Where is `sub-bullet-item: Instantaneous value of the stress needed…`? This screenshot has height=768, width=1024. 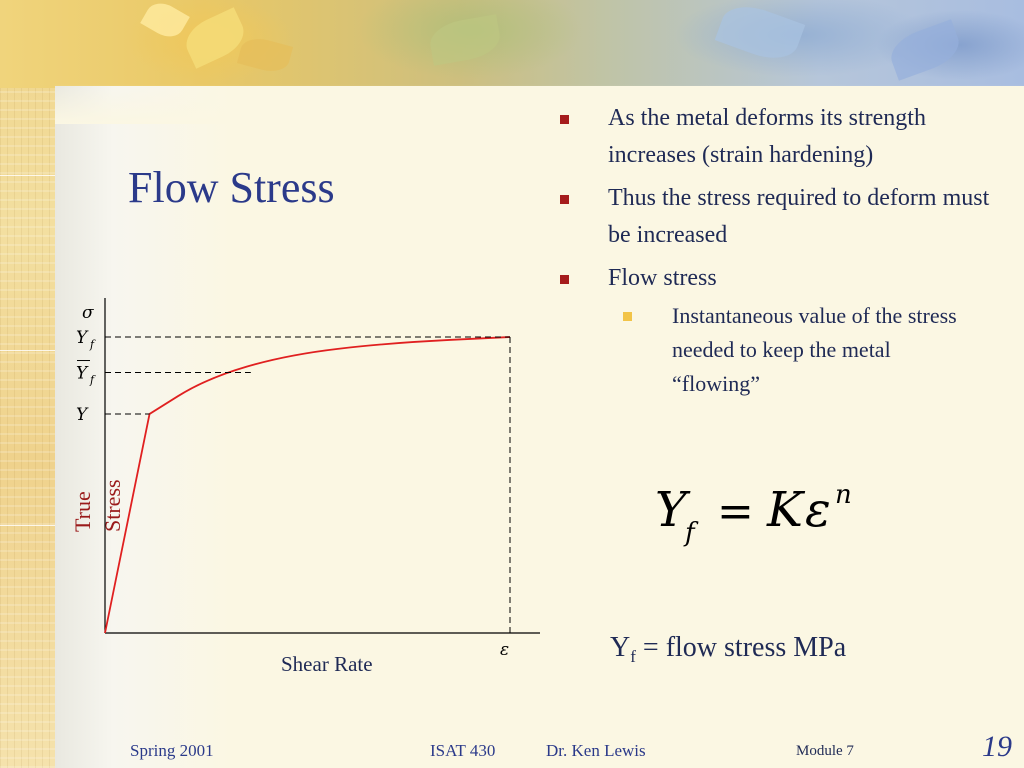 sub-bullet-item: Instantaneous value of the stress needed… is located at coordinates (766, 350).